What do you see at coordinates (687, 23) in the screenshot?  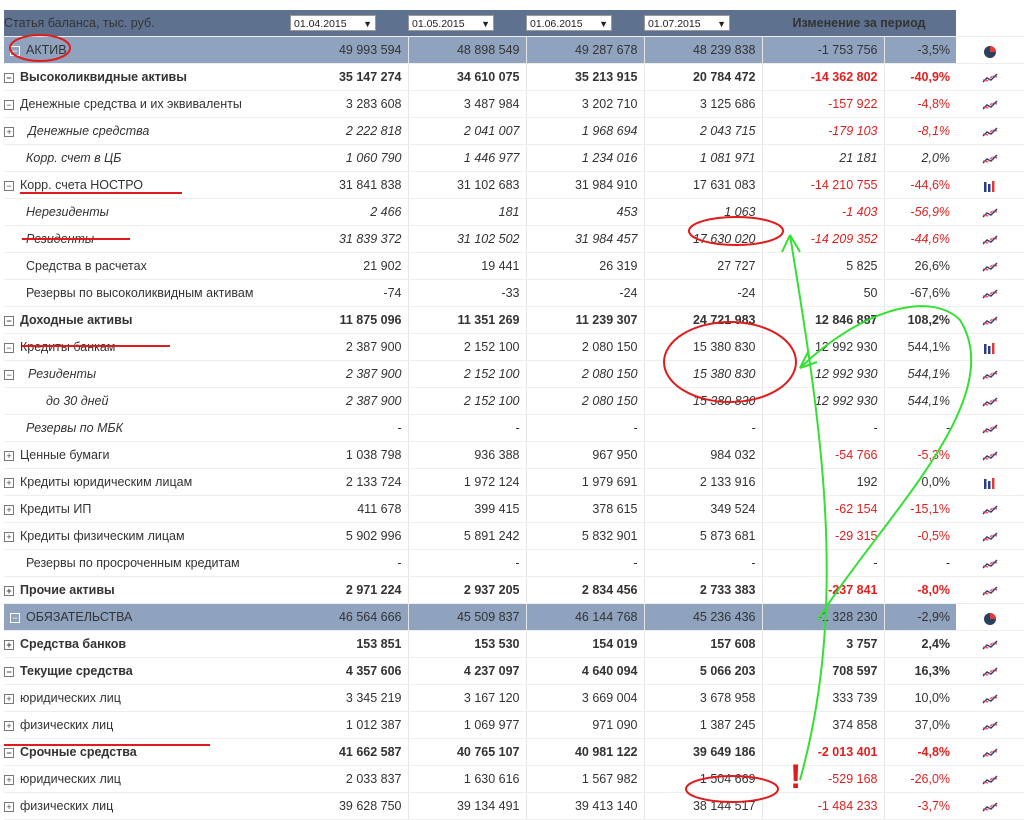 I see `date-select-4: 01.07.2015 ▼` at bounding box center [687, 23].